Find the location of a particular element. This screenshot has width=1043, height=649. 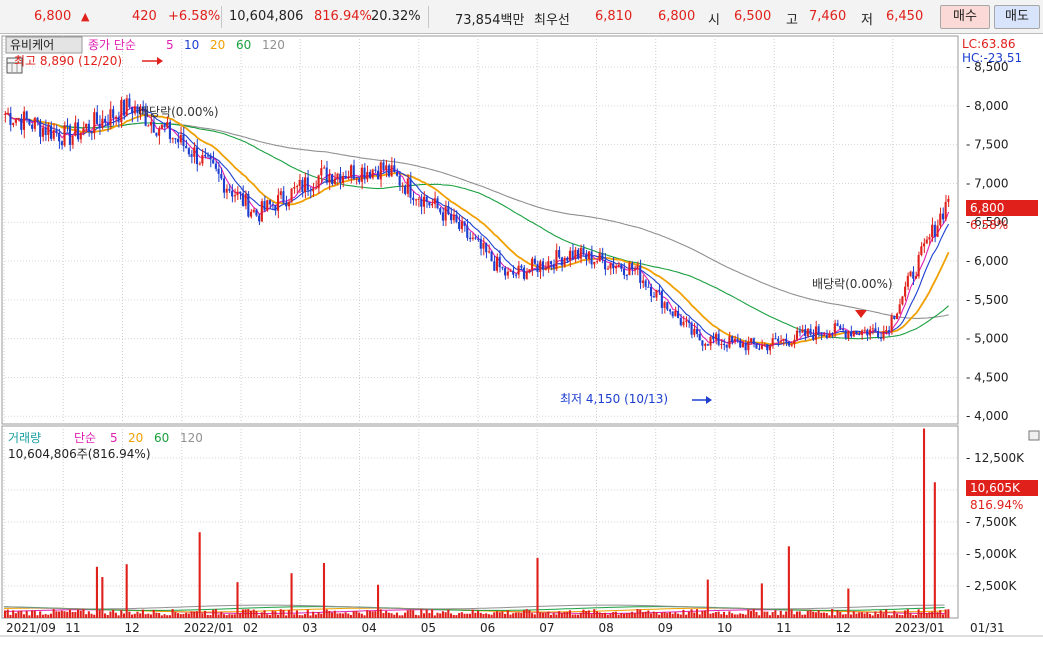

current-price-tag is located at coordinates (1002, 208).